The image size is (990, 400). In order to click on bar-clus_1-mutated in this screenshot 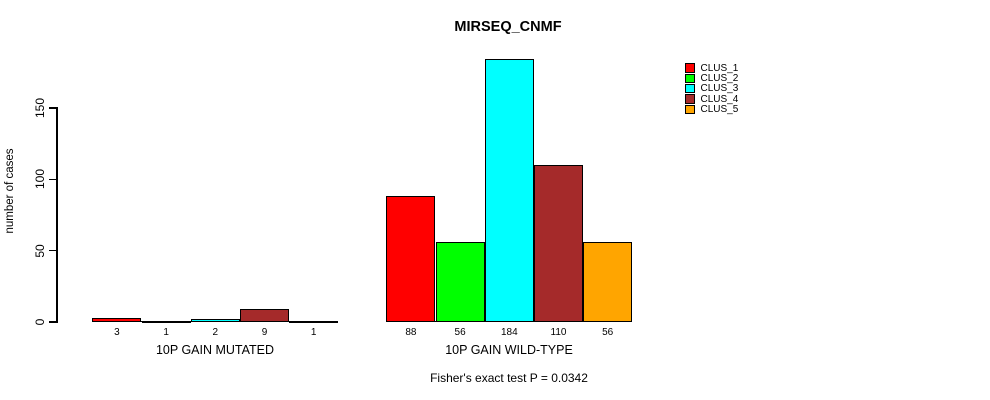, I will do `click(117, 319)`.